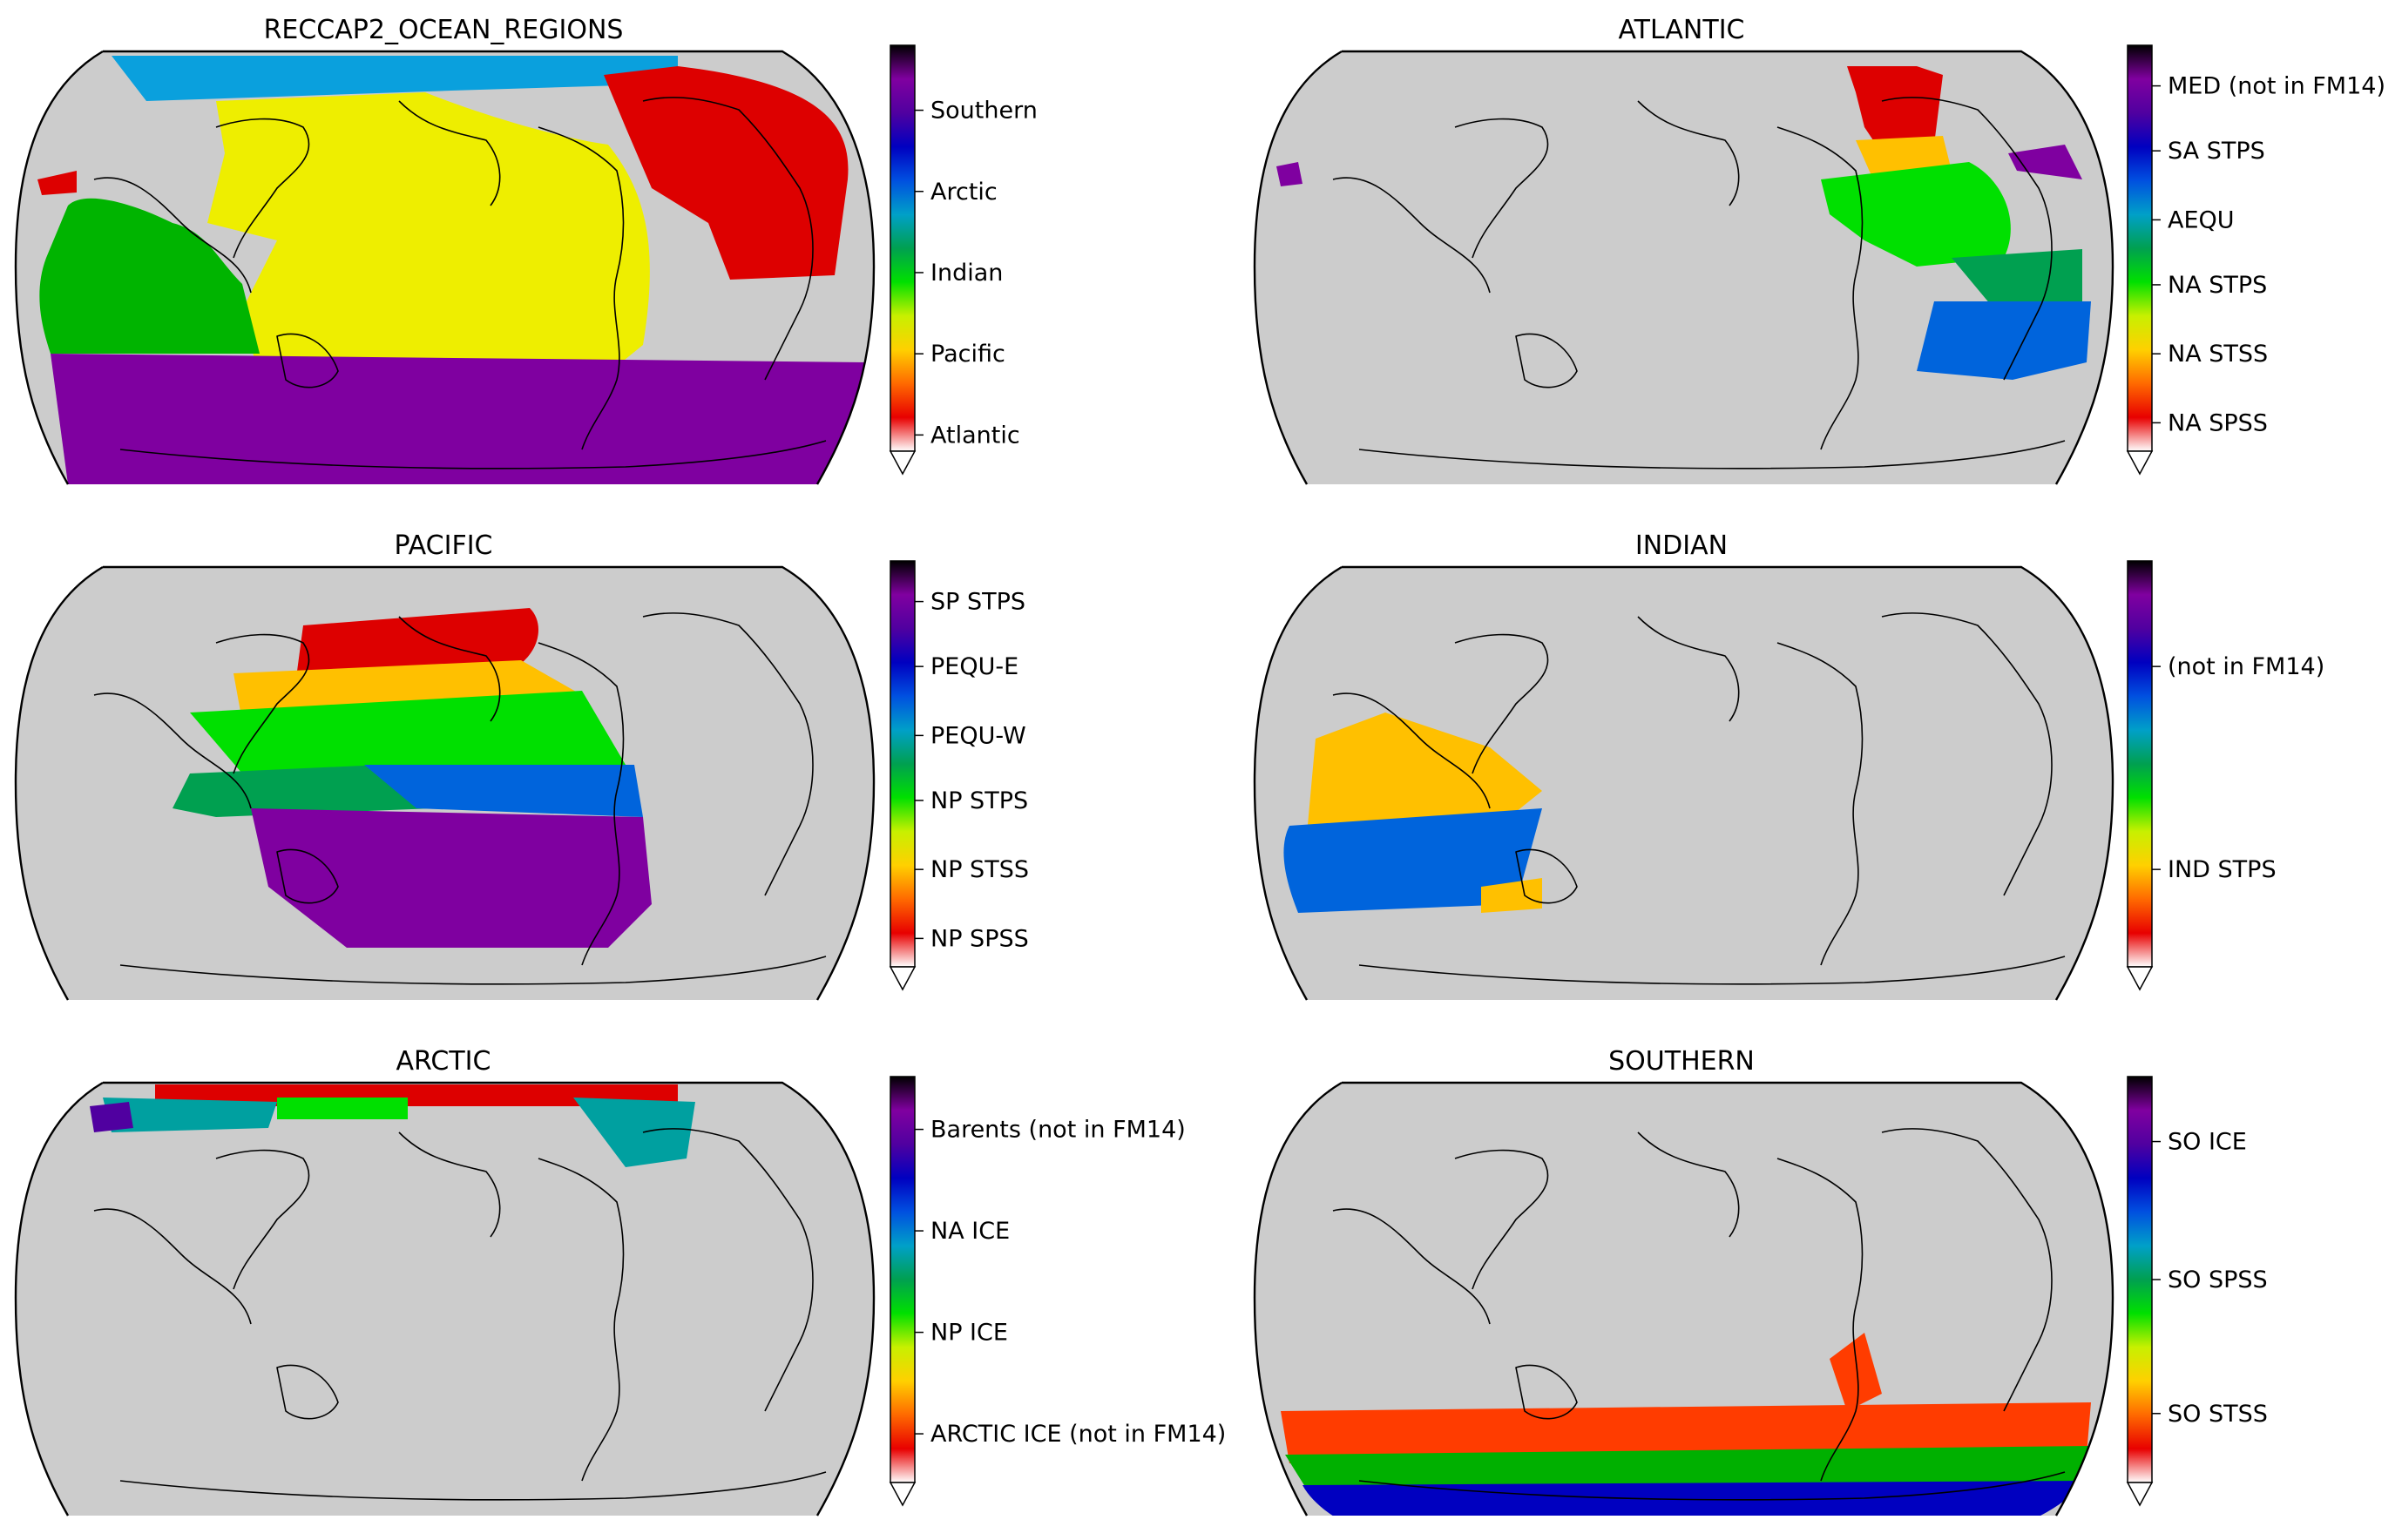 This screenshot has width=2402, height=1540. Describe the element at coordinates (967, 354) in the screenshot. I see `colorbar-tick-label: Pacific` at that location.